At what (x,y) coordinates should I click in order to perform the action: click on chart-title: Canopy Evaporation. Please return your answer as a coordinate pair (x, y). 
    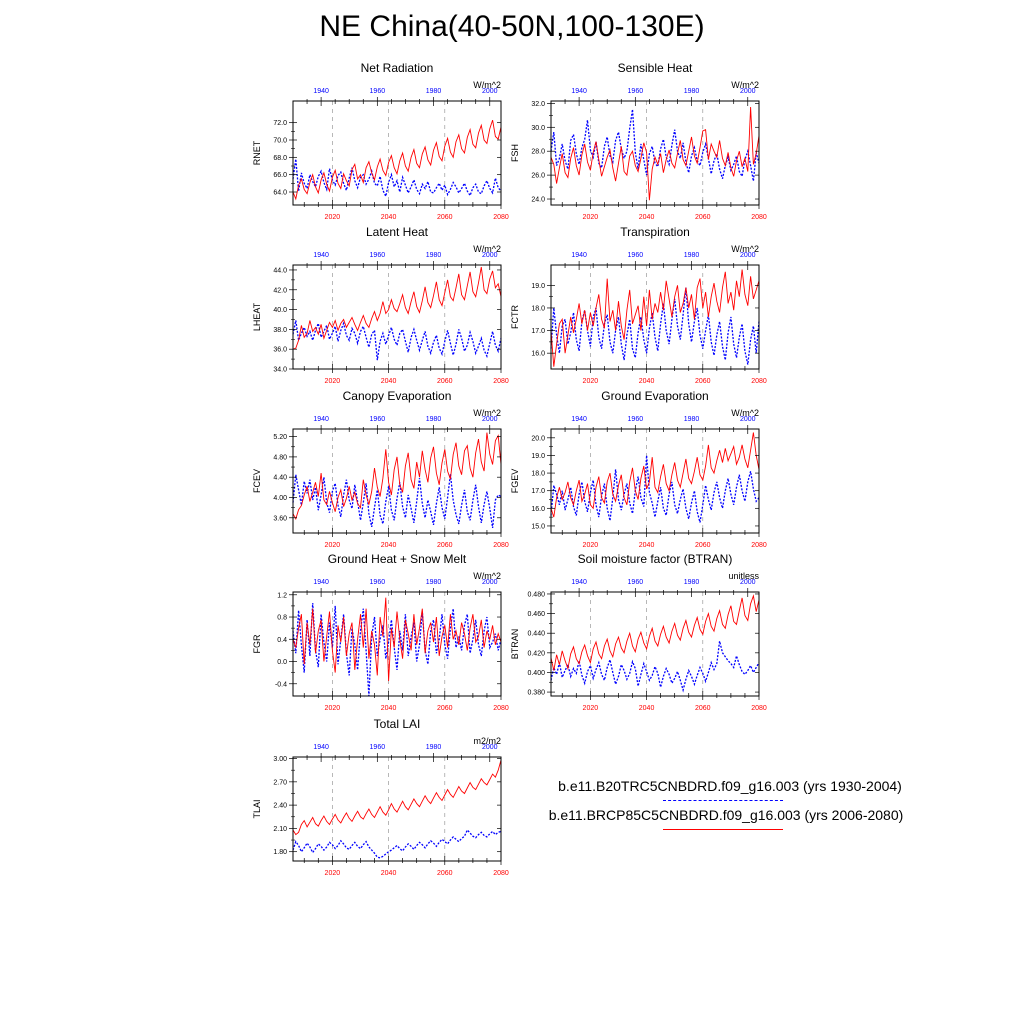
    Looking at the image, I should click on (397, 396).